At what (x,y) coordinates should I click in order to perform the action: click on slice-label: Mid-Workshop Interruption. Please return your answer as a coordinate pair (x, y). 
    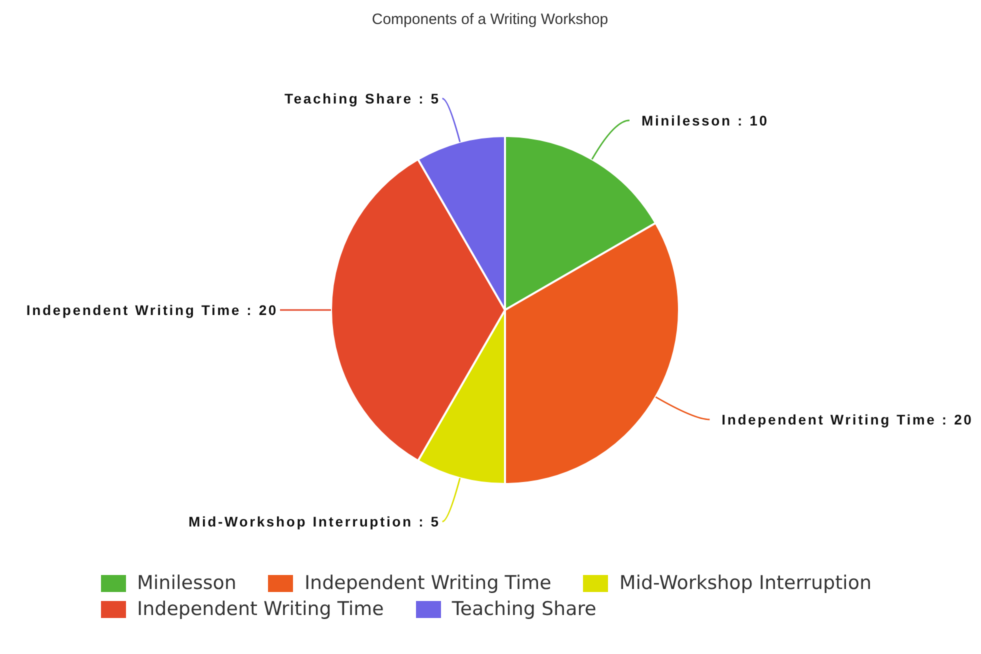
    Looking at the image, I should click on (300, 522).